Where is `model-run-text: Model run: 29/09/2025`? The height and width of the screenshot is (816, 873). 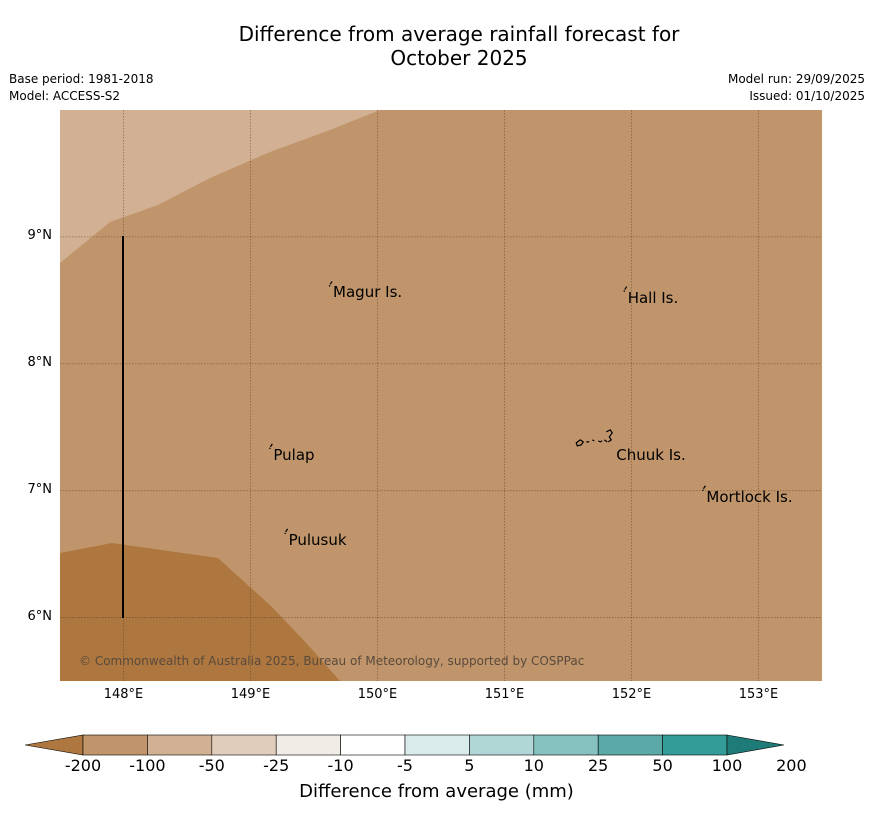 model-run-text: Model run: 29/09/2025 is located at coordinates (796, 79).